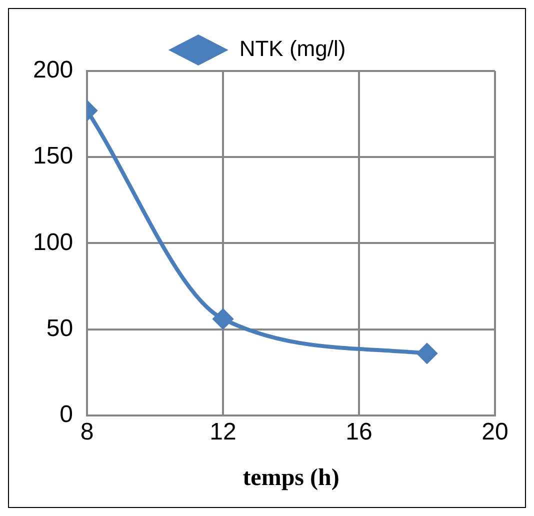  What do you see at coordinates (53, 70) in the screenshot?
I see `y-tick-label: 200` at bounding box center [53, 70].